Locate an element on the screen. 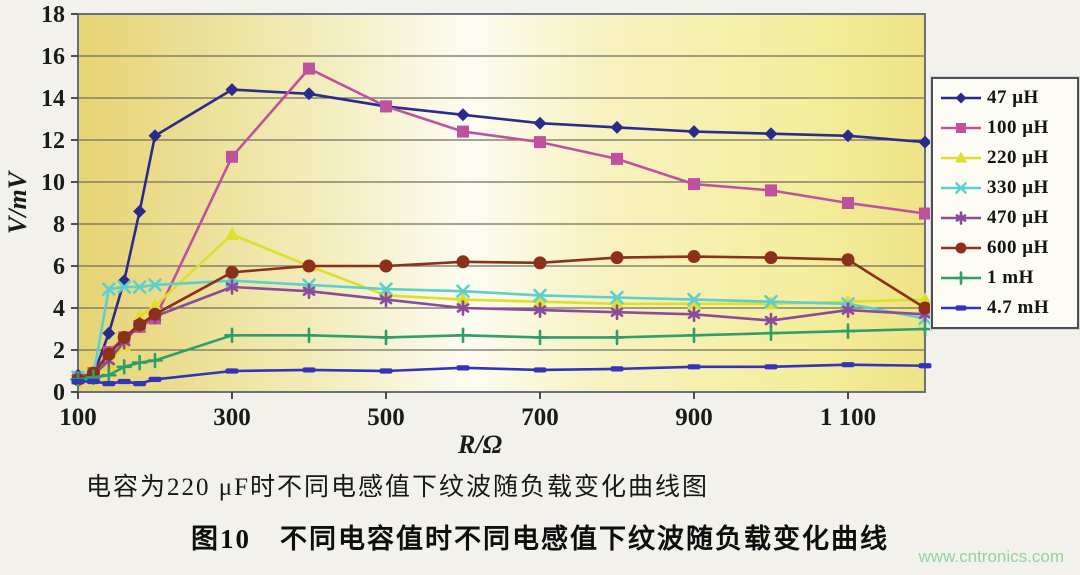 The width and height of the screenshot is (1080, 575). legend-item-label: 4.7 mH is located at coordinates (1018, 307).